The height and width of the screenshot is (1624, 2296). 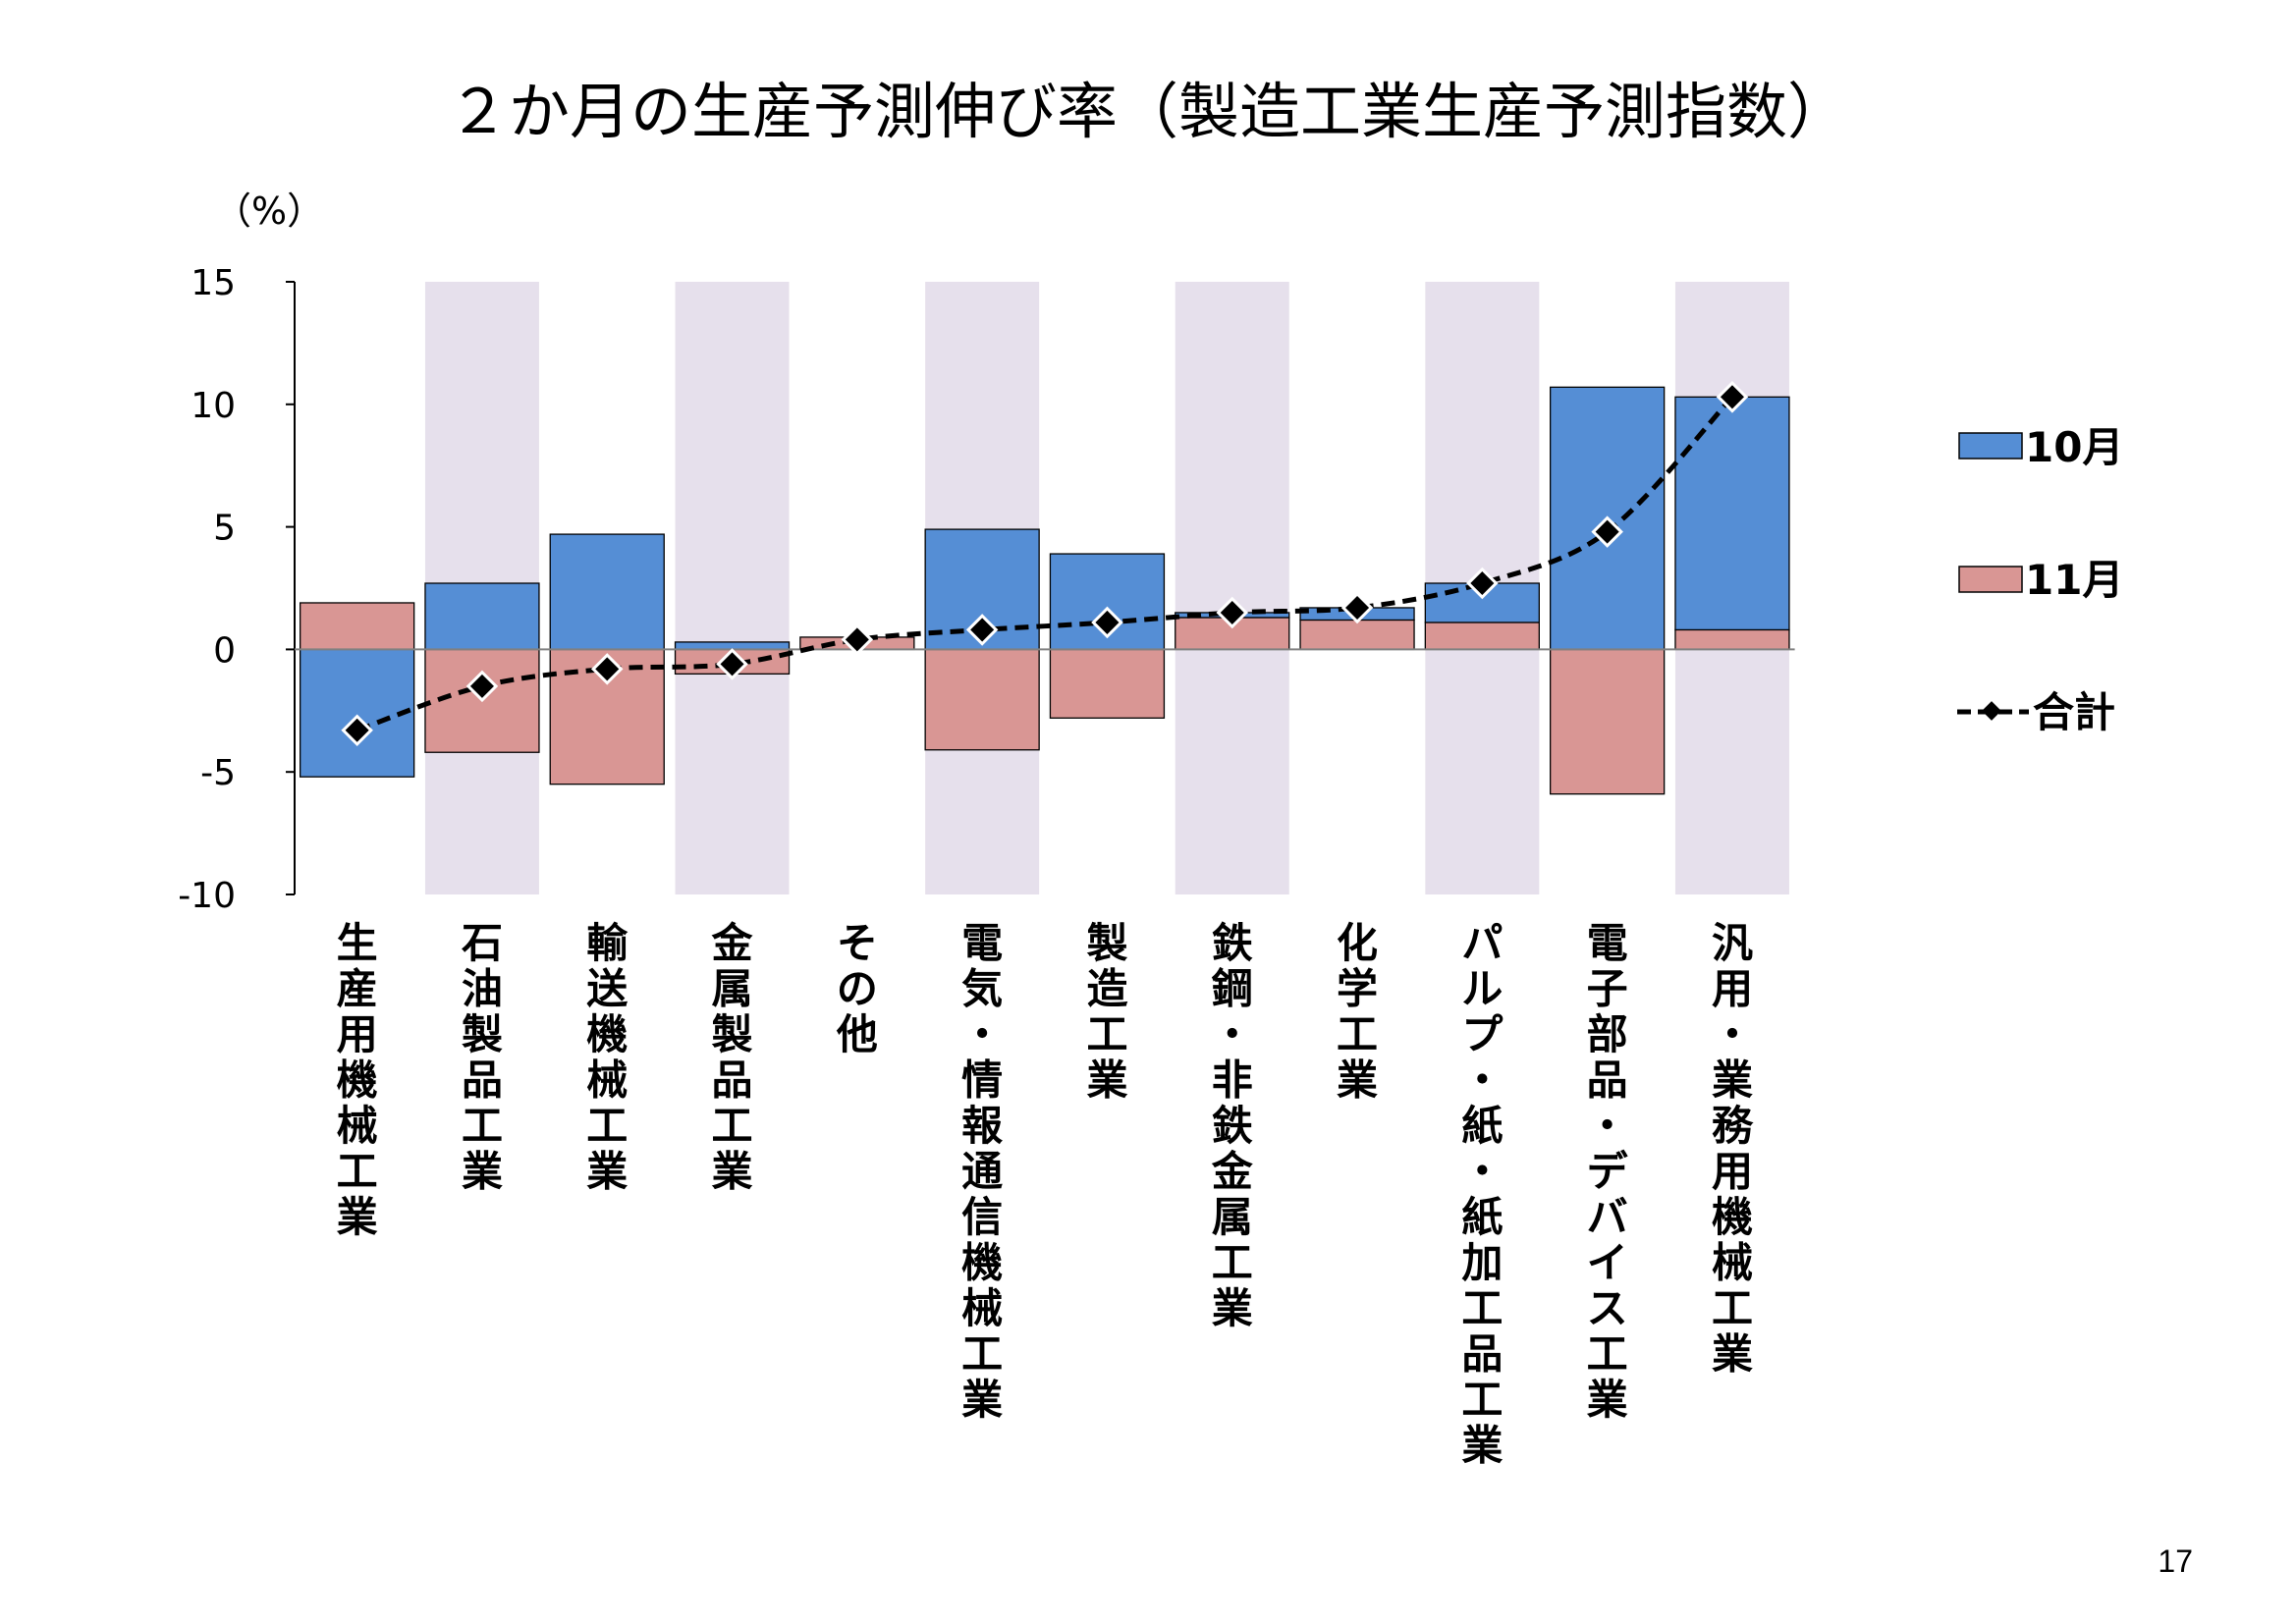 What do you see at coordinates (213, 406) in the screenshot?
I see `y-tick-label: 10` at bounding box center [213, 406].